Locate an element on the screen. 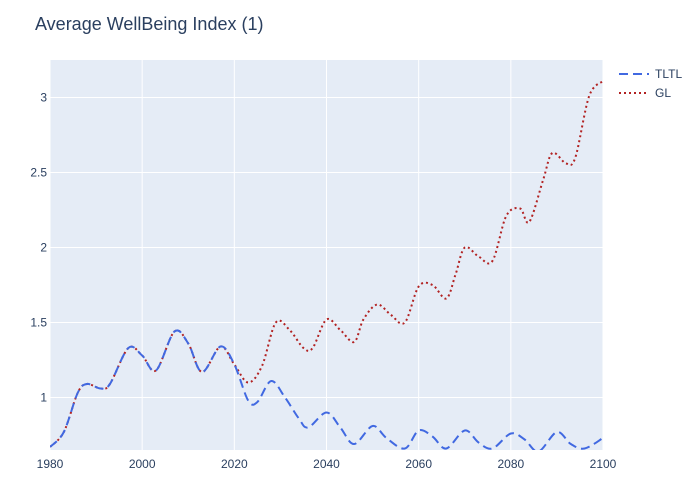 The height and width of the screenshot is (500, 700). y-tick-label: 2 is located at coordinates (43, 248).